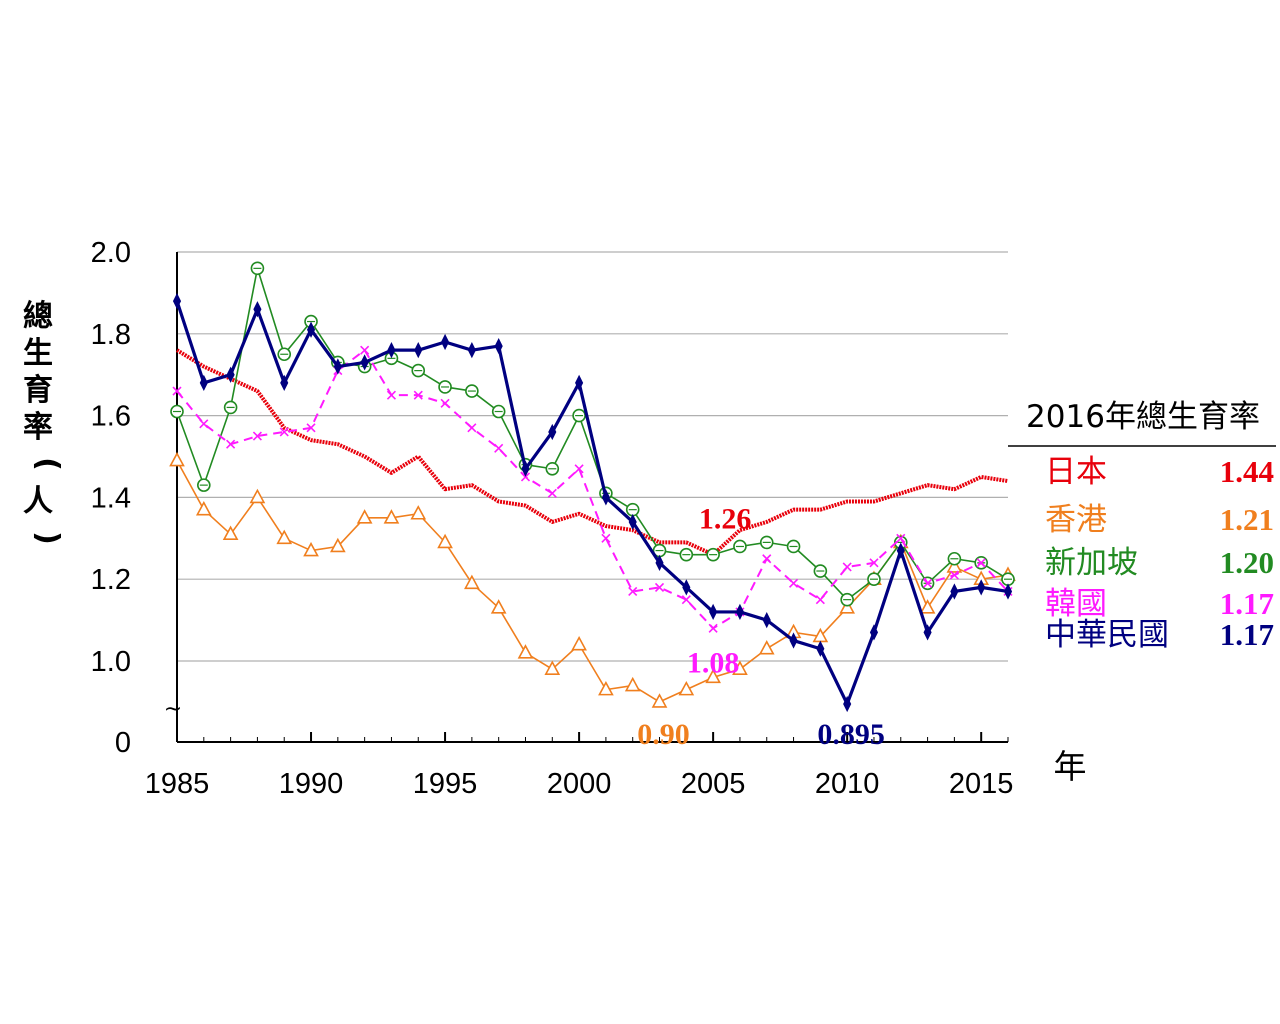  I want to click on legend-entry-name: 日本, so click(1076, 472).